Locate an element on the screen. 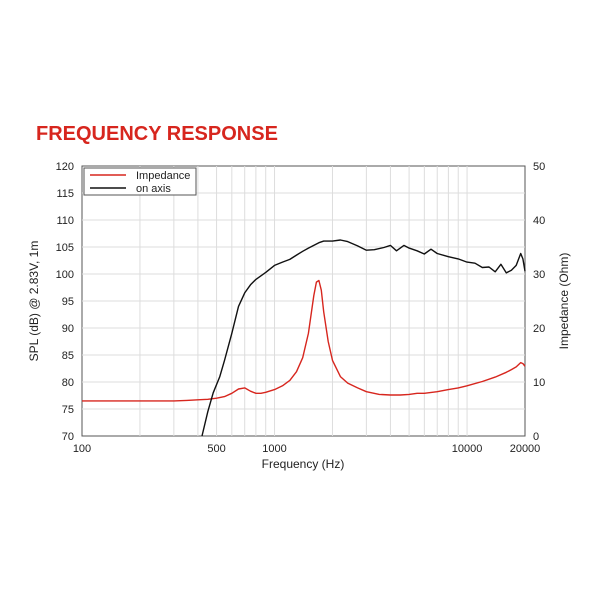 The width and height of the screenshot is (600, 600). y-axis-left-title: SPL (dB) @ 2.83V, 1m is located at coordinates (34, 301).